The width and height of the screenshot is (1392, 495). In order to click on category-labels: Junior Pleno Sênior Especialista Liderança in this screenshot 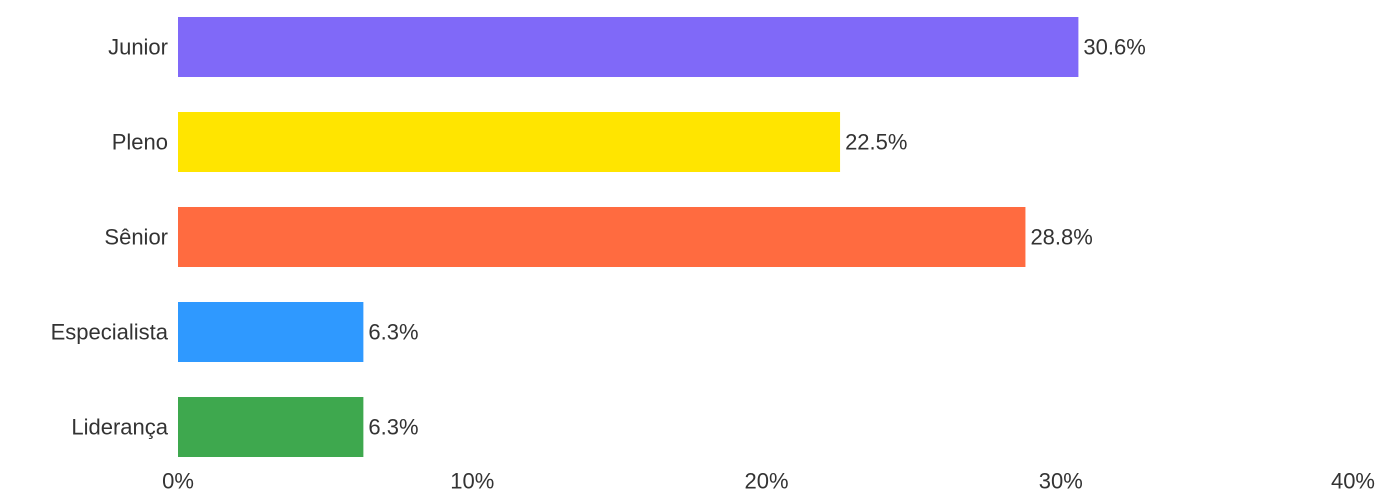, I will do `click(110, 237)`.